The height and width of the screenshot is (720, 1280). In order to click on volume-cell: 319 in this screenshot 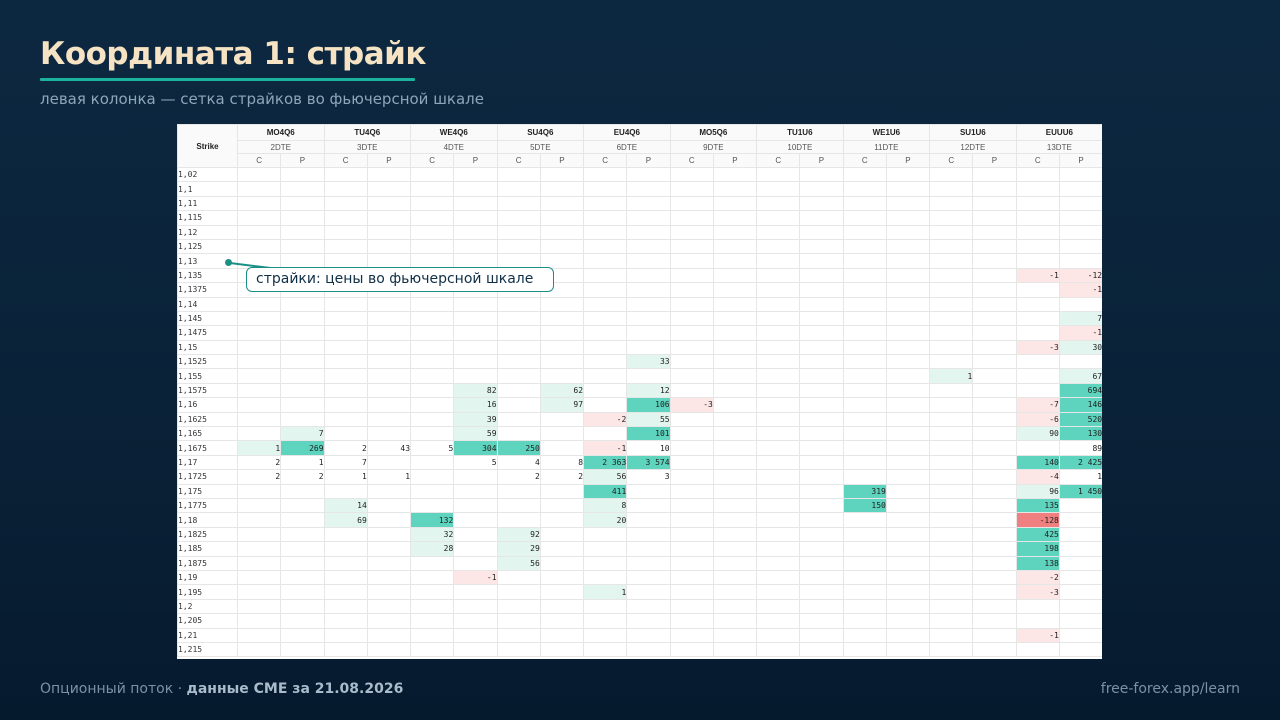, I will do `click(864, 491)`.